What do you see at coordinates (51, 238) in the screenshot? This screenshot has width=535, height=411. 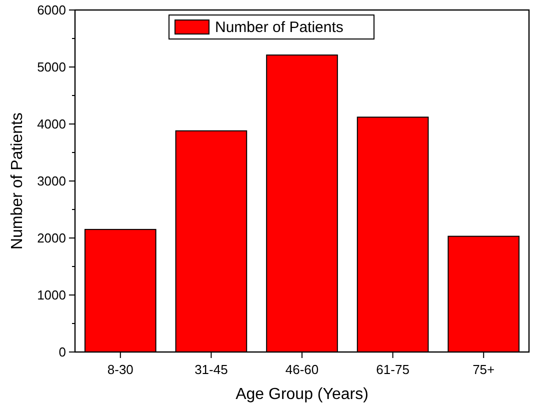 I see `y-tick-label: 2000` at bounding box center [51, 238].